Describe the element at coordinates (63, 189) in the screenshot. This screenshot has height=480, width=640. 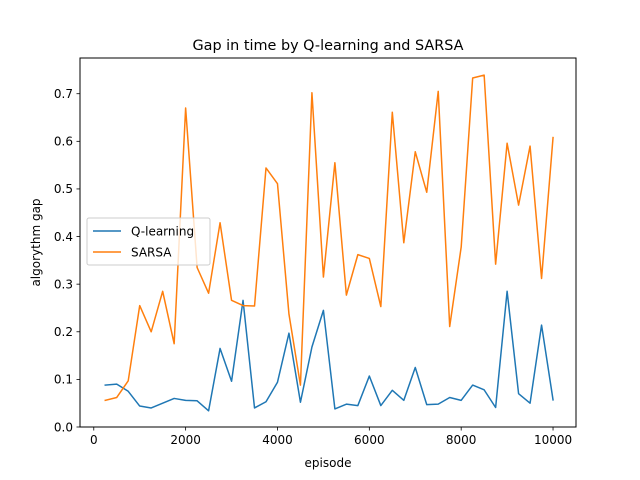
I see `y-tick-label: 0.5` at that location.